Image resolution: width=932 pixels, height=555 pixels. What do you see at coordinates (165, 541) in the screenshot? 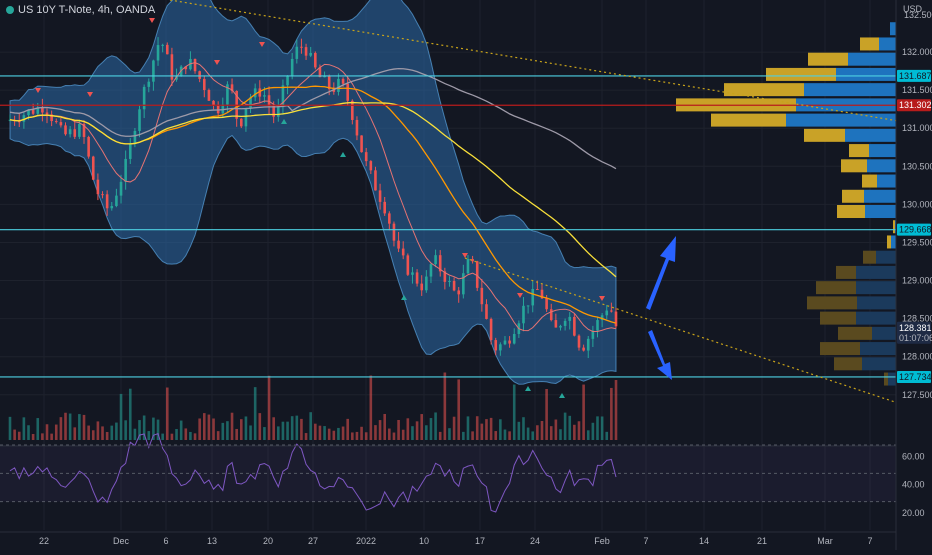
I see `time-tick-label: 6` at bounding box center [165, 541].